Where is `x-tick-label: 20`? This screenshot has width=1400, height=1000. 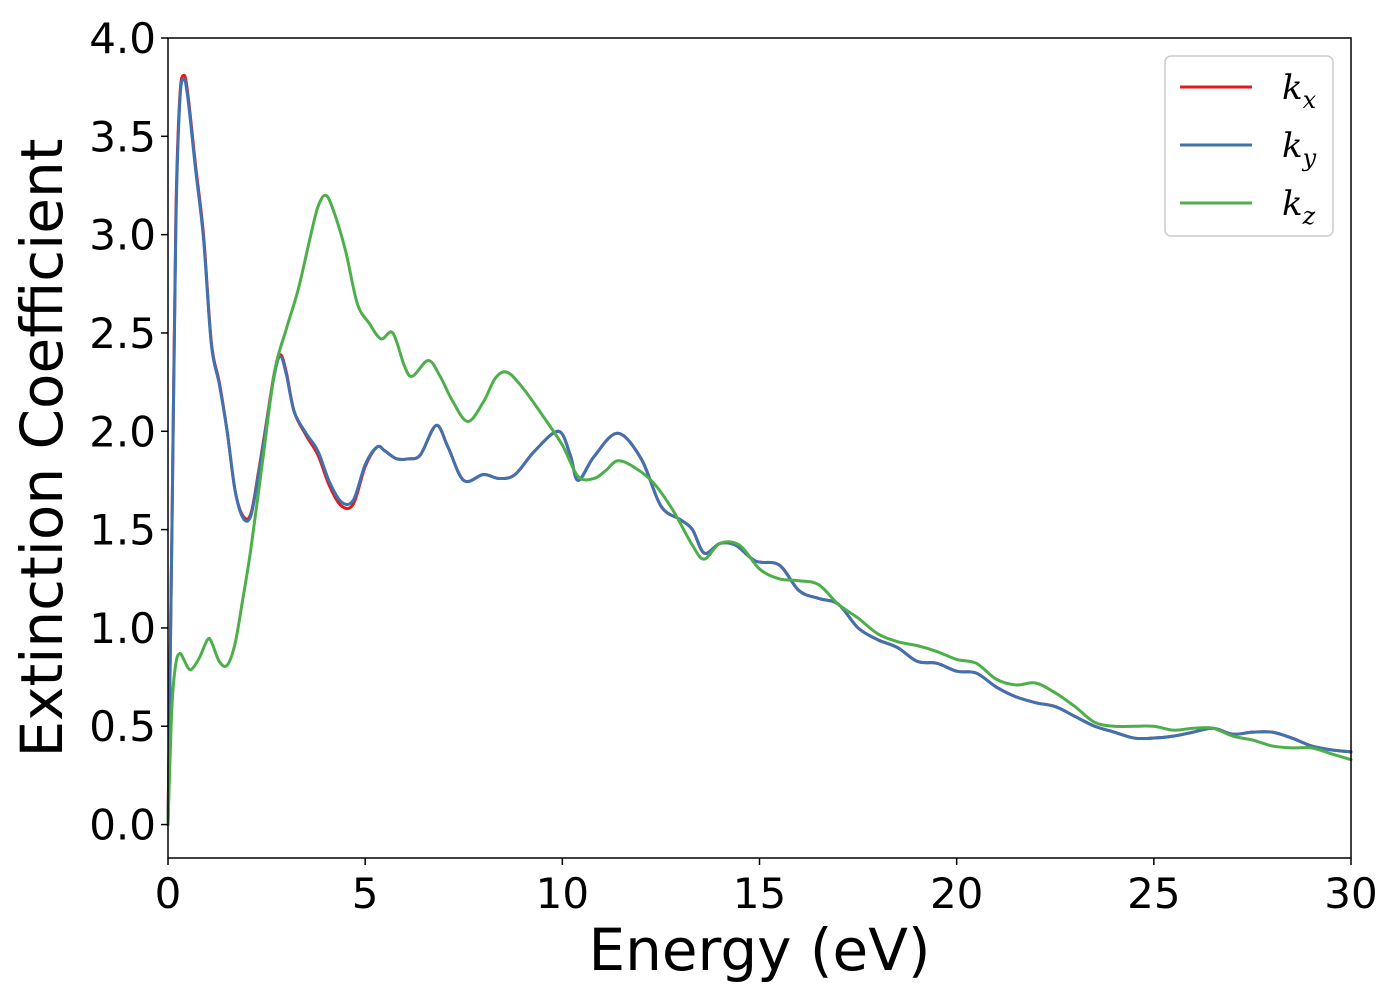 x-tick-label: 20 is located at coordinates (956, 893).